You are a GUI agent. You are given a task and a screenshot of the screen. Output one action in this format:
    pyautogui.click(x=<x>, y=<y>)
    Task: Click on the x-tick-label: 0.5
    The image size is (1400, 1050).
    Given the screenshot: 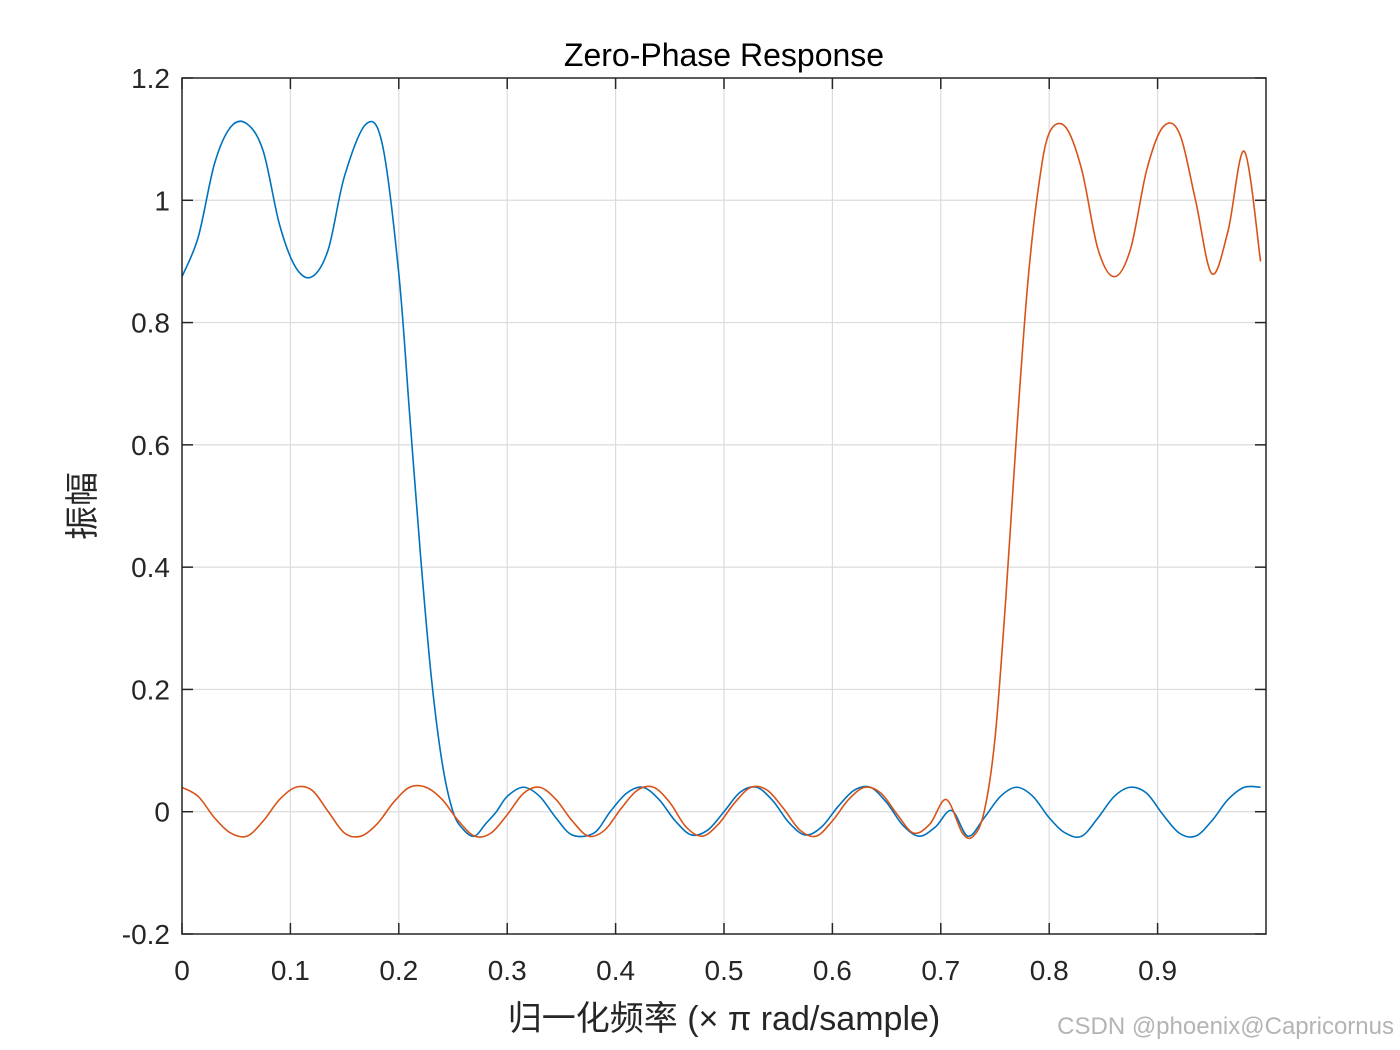 What is the action you would take?
    pyautogui.click(x=724, y=970)
    